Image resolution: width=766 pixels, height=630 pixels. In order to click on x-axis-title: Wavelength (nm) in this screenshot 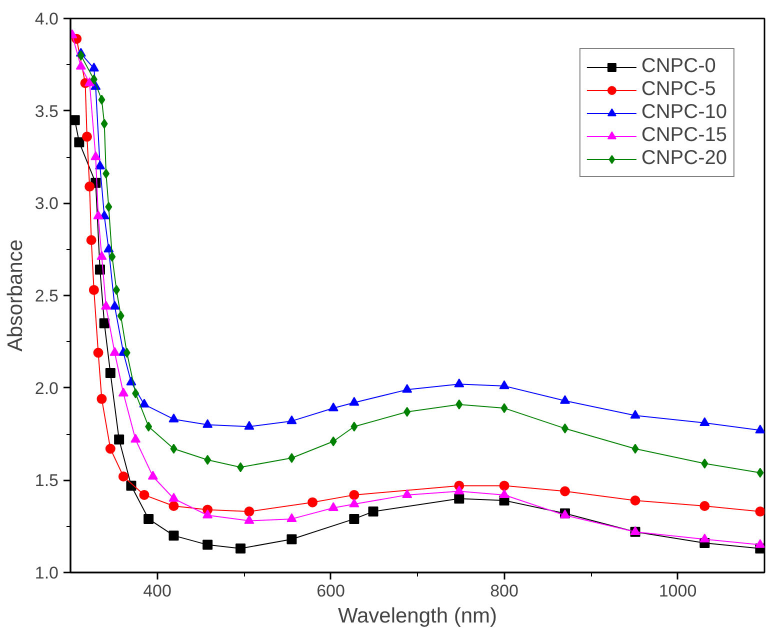, I will do `click(418, 616)`.